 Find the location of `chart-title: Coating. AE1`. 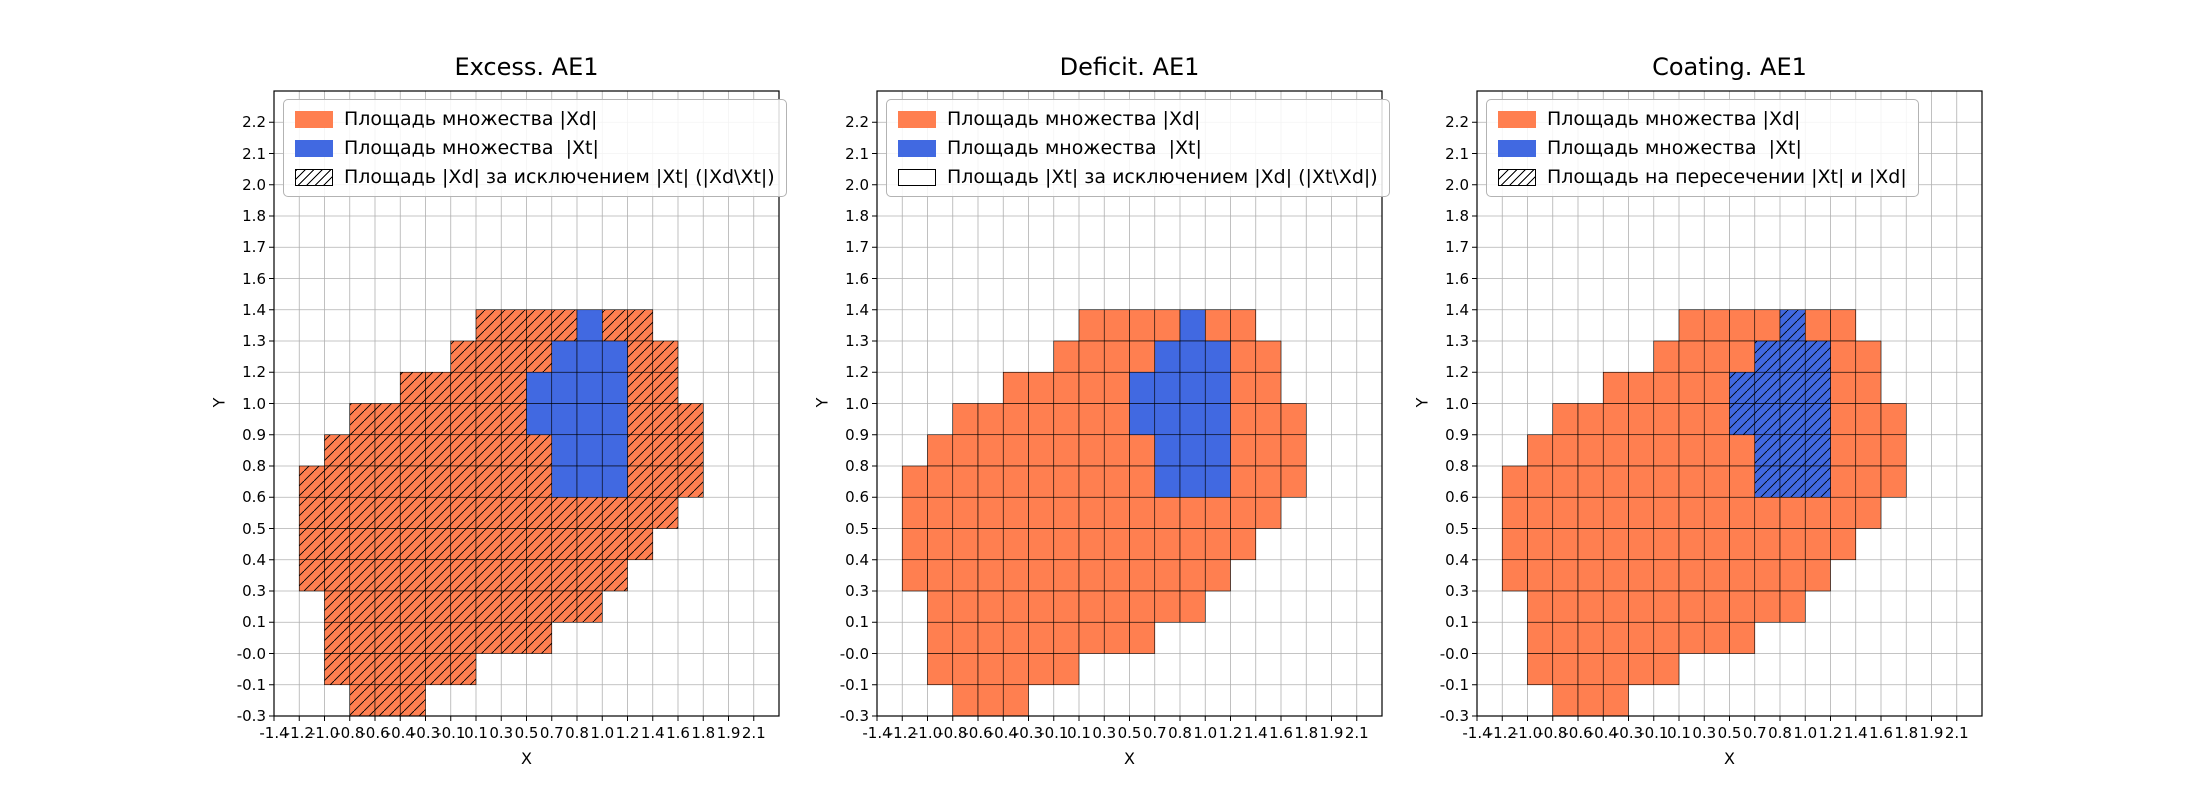

chart-title: Coating. AE1 is located at coordinates (1729, 67).